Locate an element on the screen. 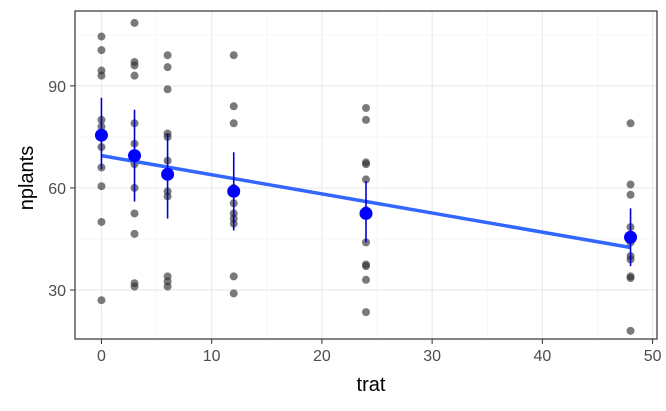 The height and width of the screenshot is (411, 666). x-tick-label: 30 is located at coordinates (432, 356).